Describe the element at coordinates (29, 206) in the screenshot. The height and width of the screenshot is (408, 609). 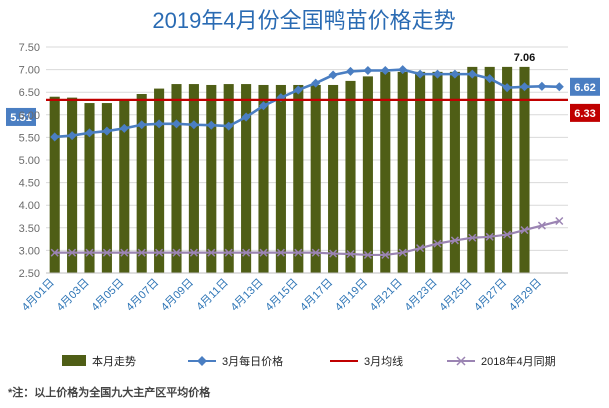
I see `y-tick-label: 4.00` at that location.